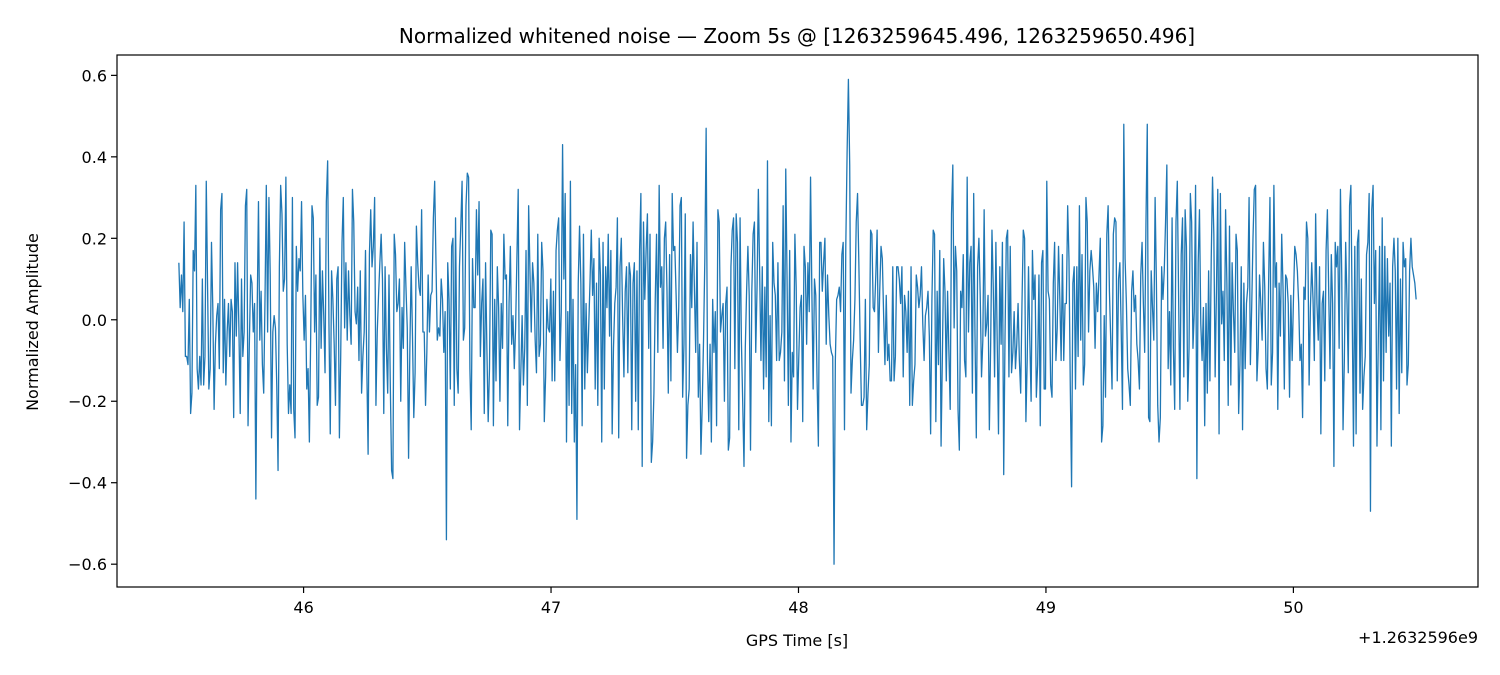 This screenshot has width=1500, height=675. What do you see at coordinates (1293, 607) in the screenshot?
I see `x-tick-label: 50` at bounding box center [1293, 607].